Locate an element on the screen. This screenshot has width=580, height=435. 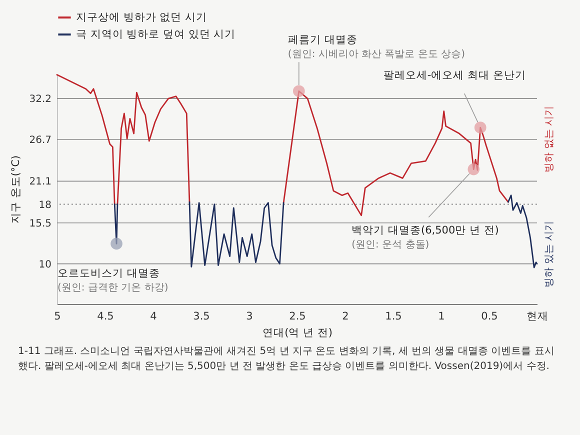
y-tick-label: 26.7 is located at coordinates (40, 140).